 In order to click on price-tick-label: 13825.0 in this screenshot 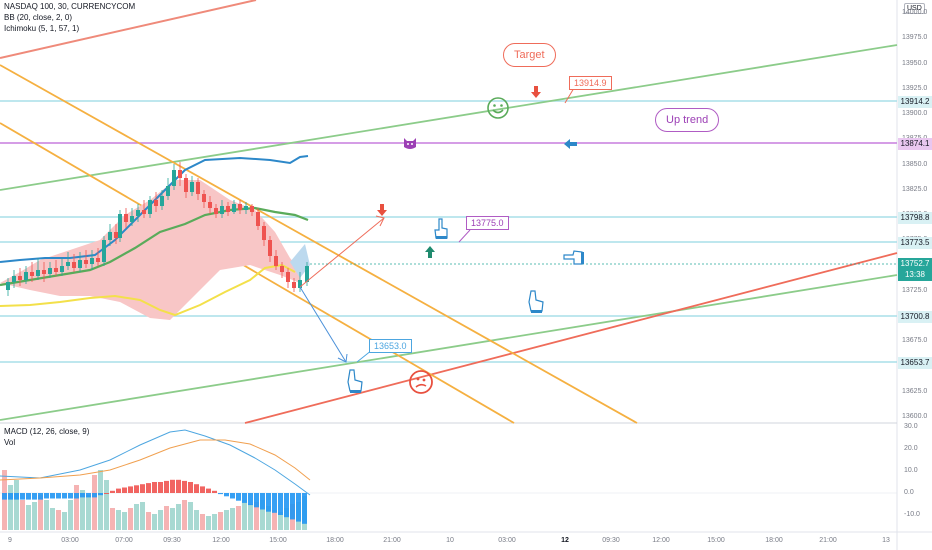, I will do `click(915, 189)`.